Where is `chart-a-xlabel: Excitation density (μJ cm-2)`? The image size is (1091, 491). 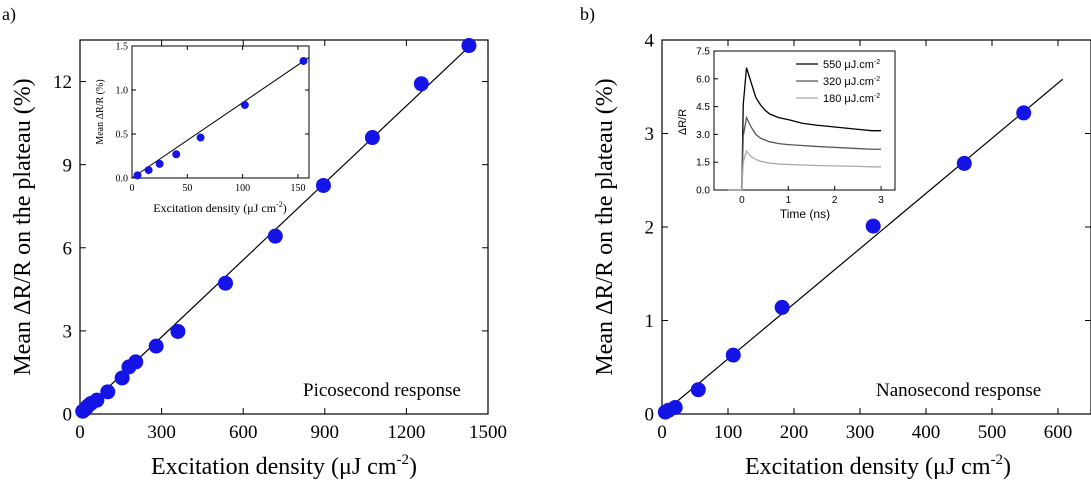
chart-a-xlabel: Excitation density (μJ cm-2) is located at coordinates (284, 466).